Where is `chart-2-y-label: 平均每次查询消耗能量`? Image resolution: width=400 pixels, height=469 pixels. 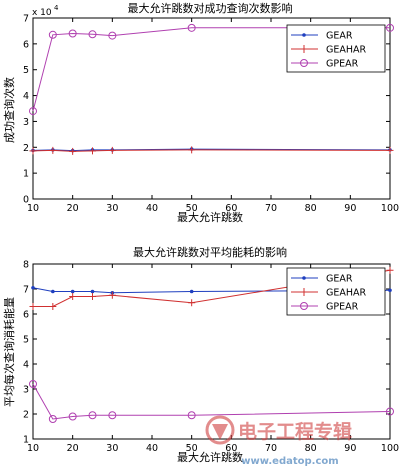 chart-2-y-label: 平均每次查询消耗能量 is located at coordinates (9, 352).